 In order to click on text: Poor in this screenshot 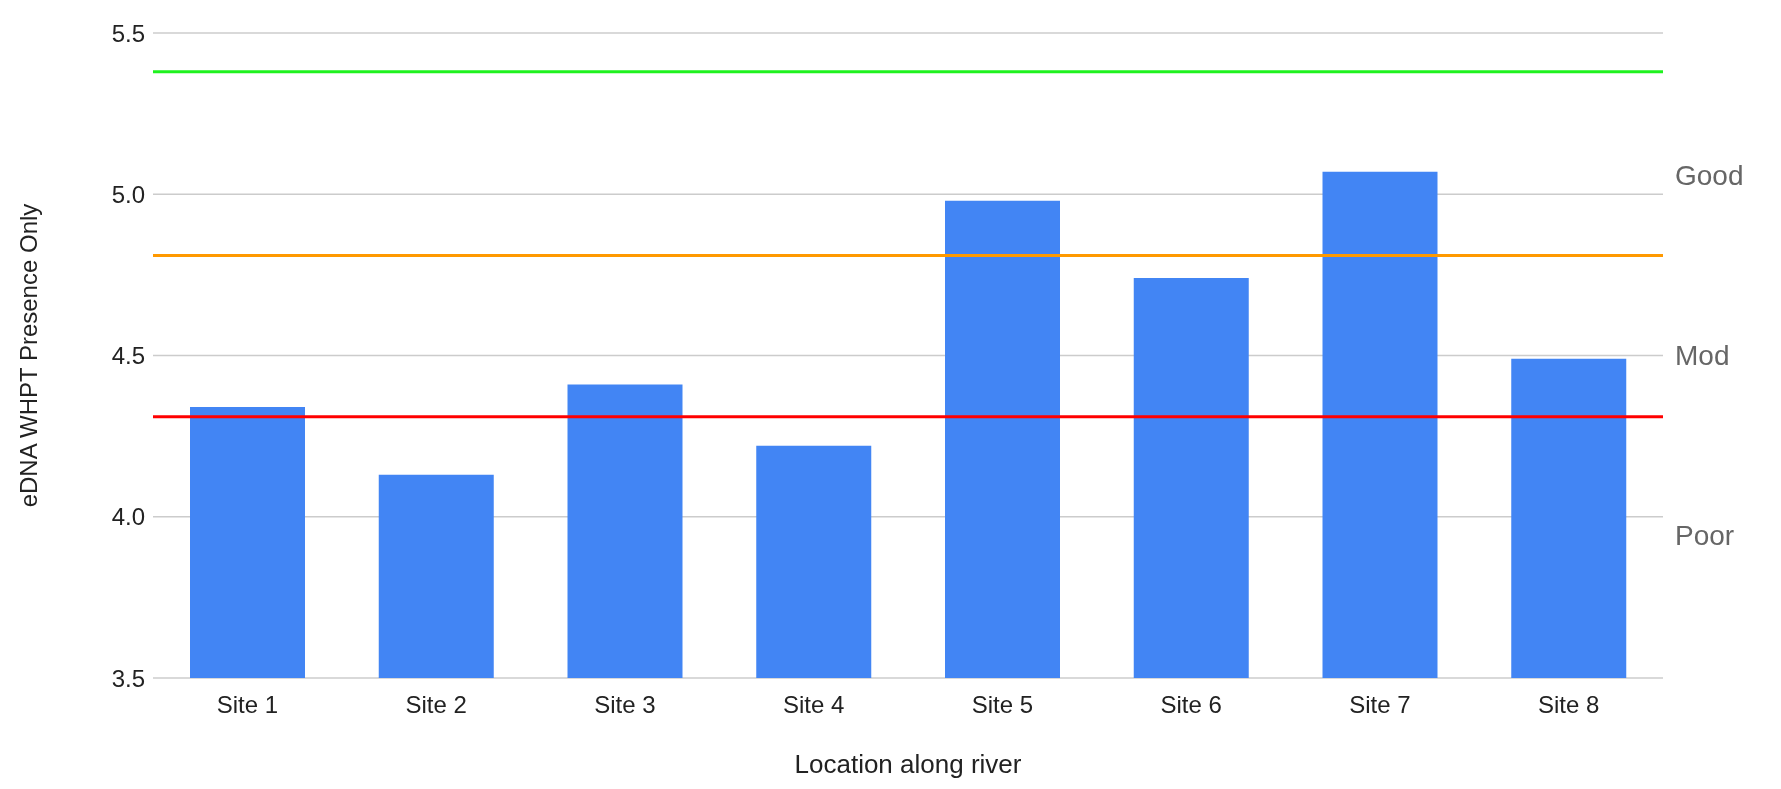, I will do `click(1705, 536)`.